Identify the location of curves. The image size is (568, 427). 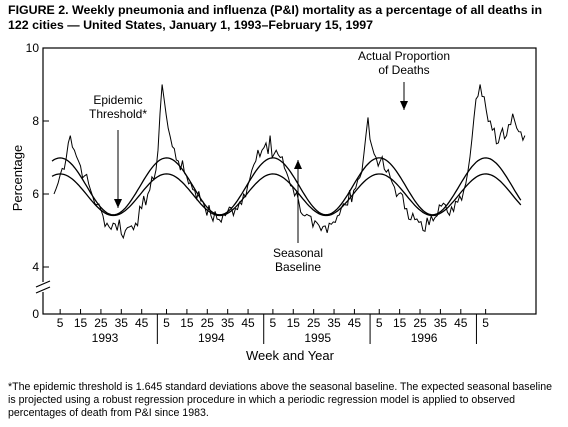
(286, 187).